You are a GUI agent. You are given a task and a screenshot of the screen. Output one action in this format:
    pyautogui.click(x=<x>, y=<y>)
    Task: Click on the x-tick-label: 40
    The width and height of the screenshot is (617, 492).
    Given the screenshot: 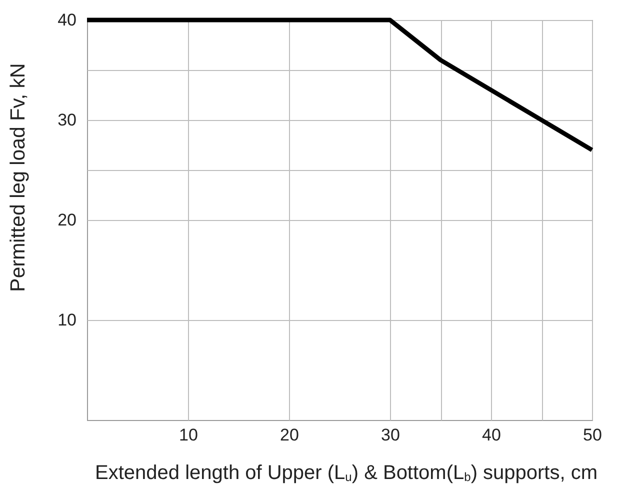 What is the action you would take?
    pyautogui.click(x=491, y=435)
    